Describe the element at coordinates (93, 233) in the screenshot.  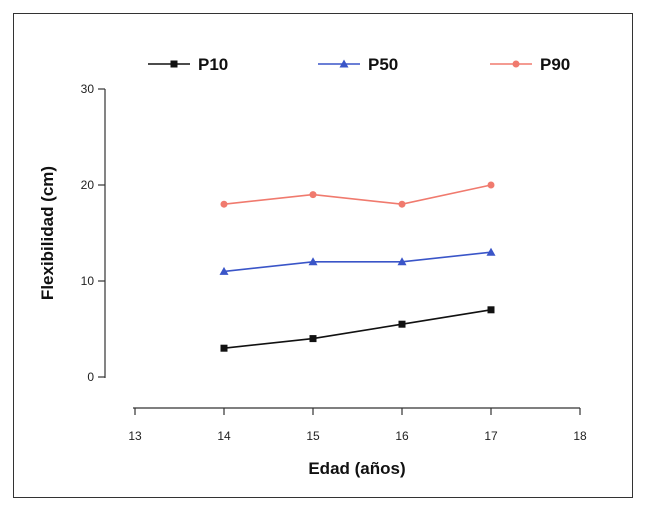
I see `y-axis-ticks: 0 10 20 30` at that location.